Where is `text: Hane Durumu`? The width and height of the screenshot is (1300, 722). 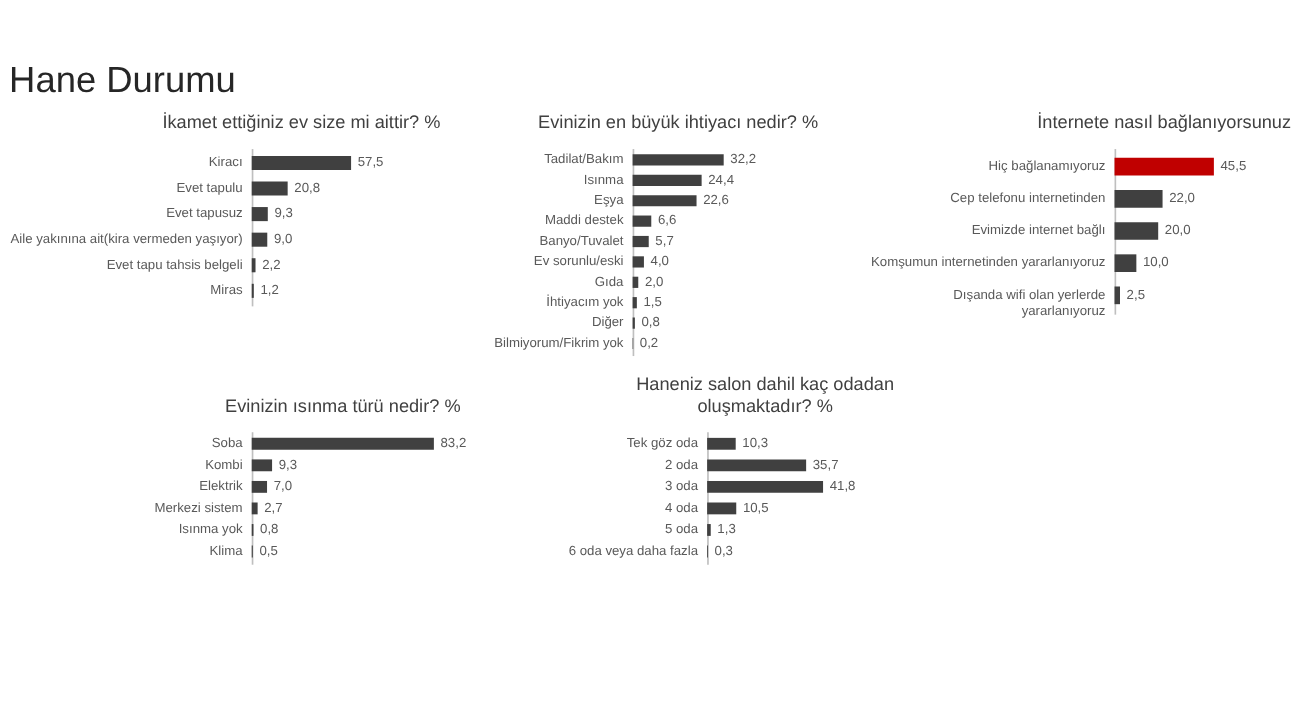
text: Hane Durumu is located at coordinates (122, 79).